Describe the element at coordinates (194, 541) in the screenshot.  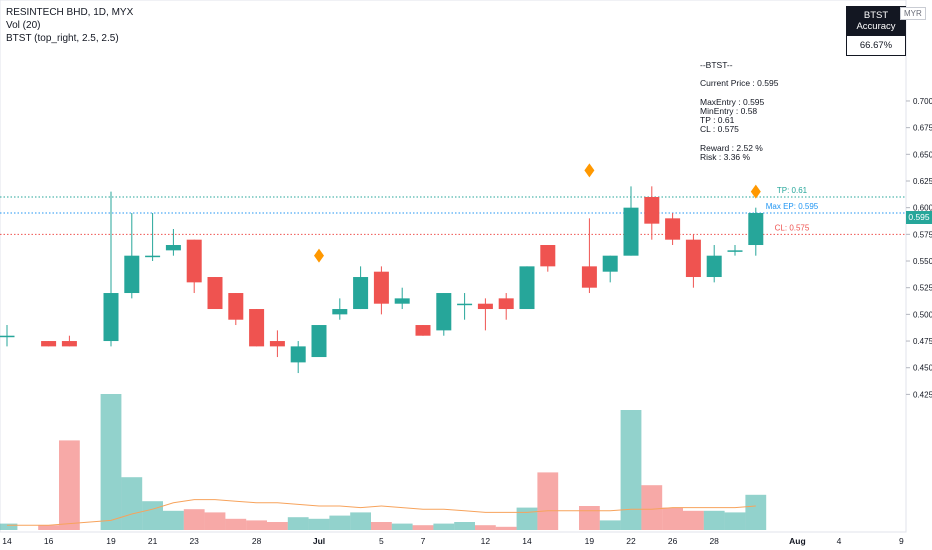
I see `x-tick-label: 23` at that location.